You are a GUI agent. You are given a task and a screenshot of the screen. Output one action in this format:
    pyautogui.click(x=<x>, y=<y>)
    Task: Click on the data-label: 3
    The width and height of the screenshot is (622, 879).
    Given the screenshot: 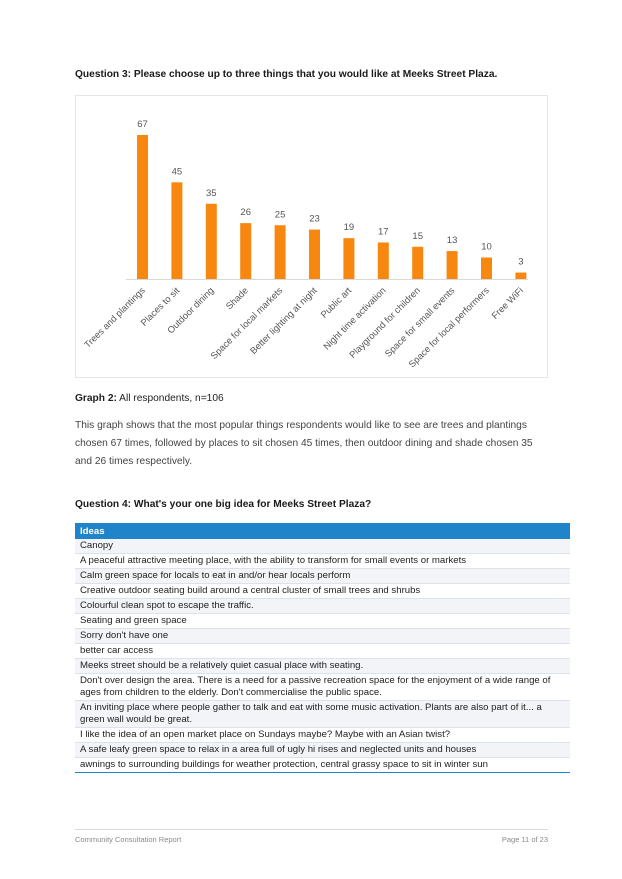 What is the action you would take?
    pyautogui.click(x=520, y=262)
    